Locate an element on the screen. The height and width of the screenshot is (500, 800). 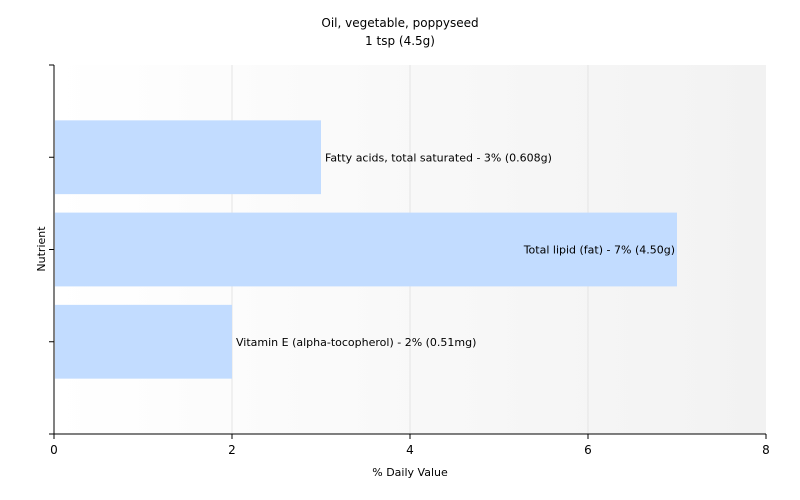
y-axis-ticks is located at coordinates (51, 249).